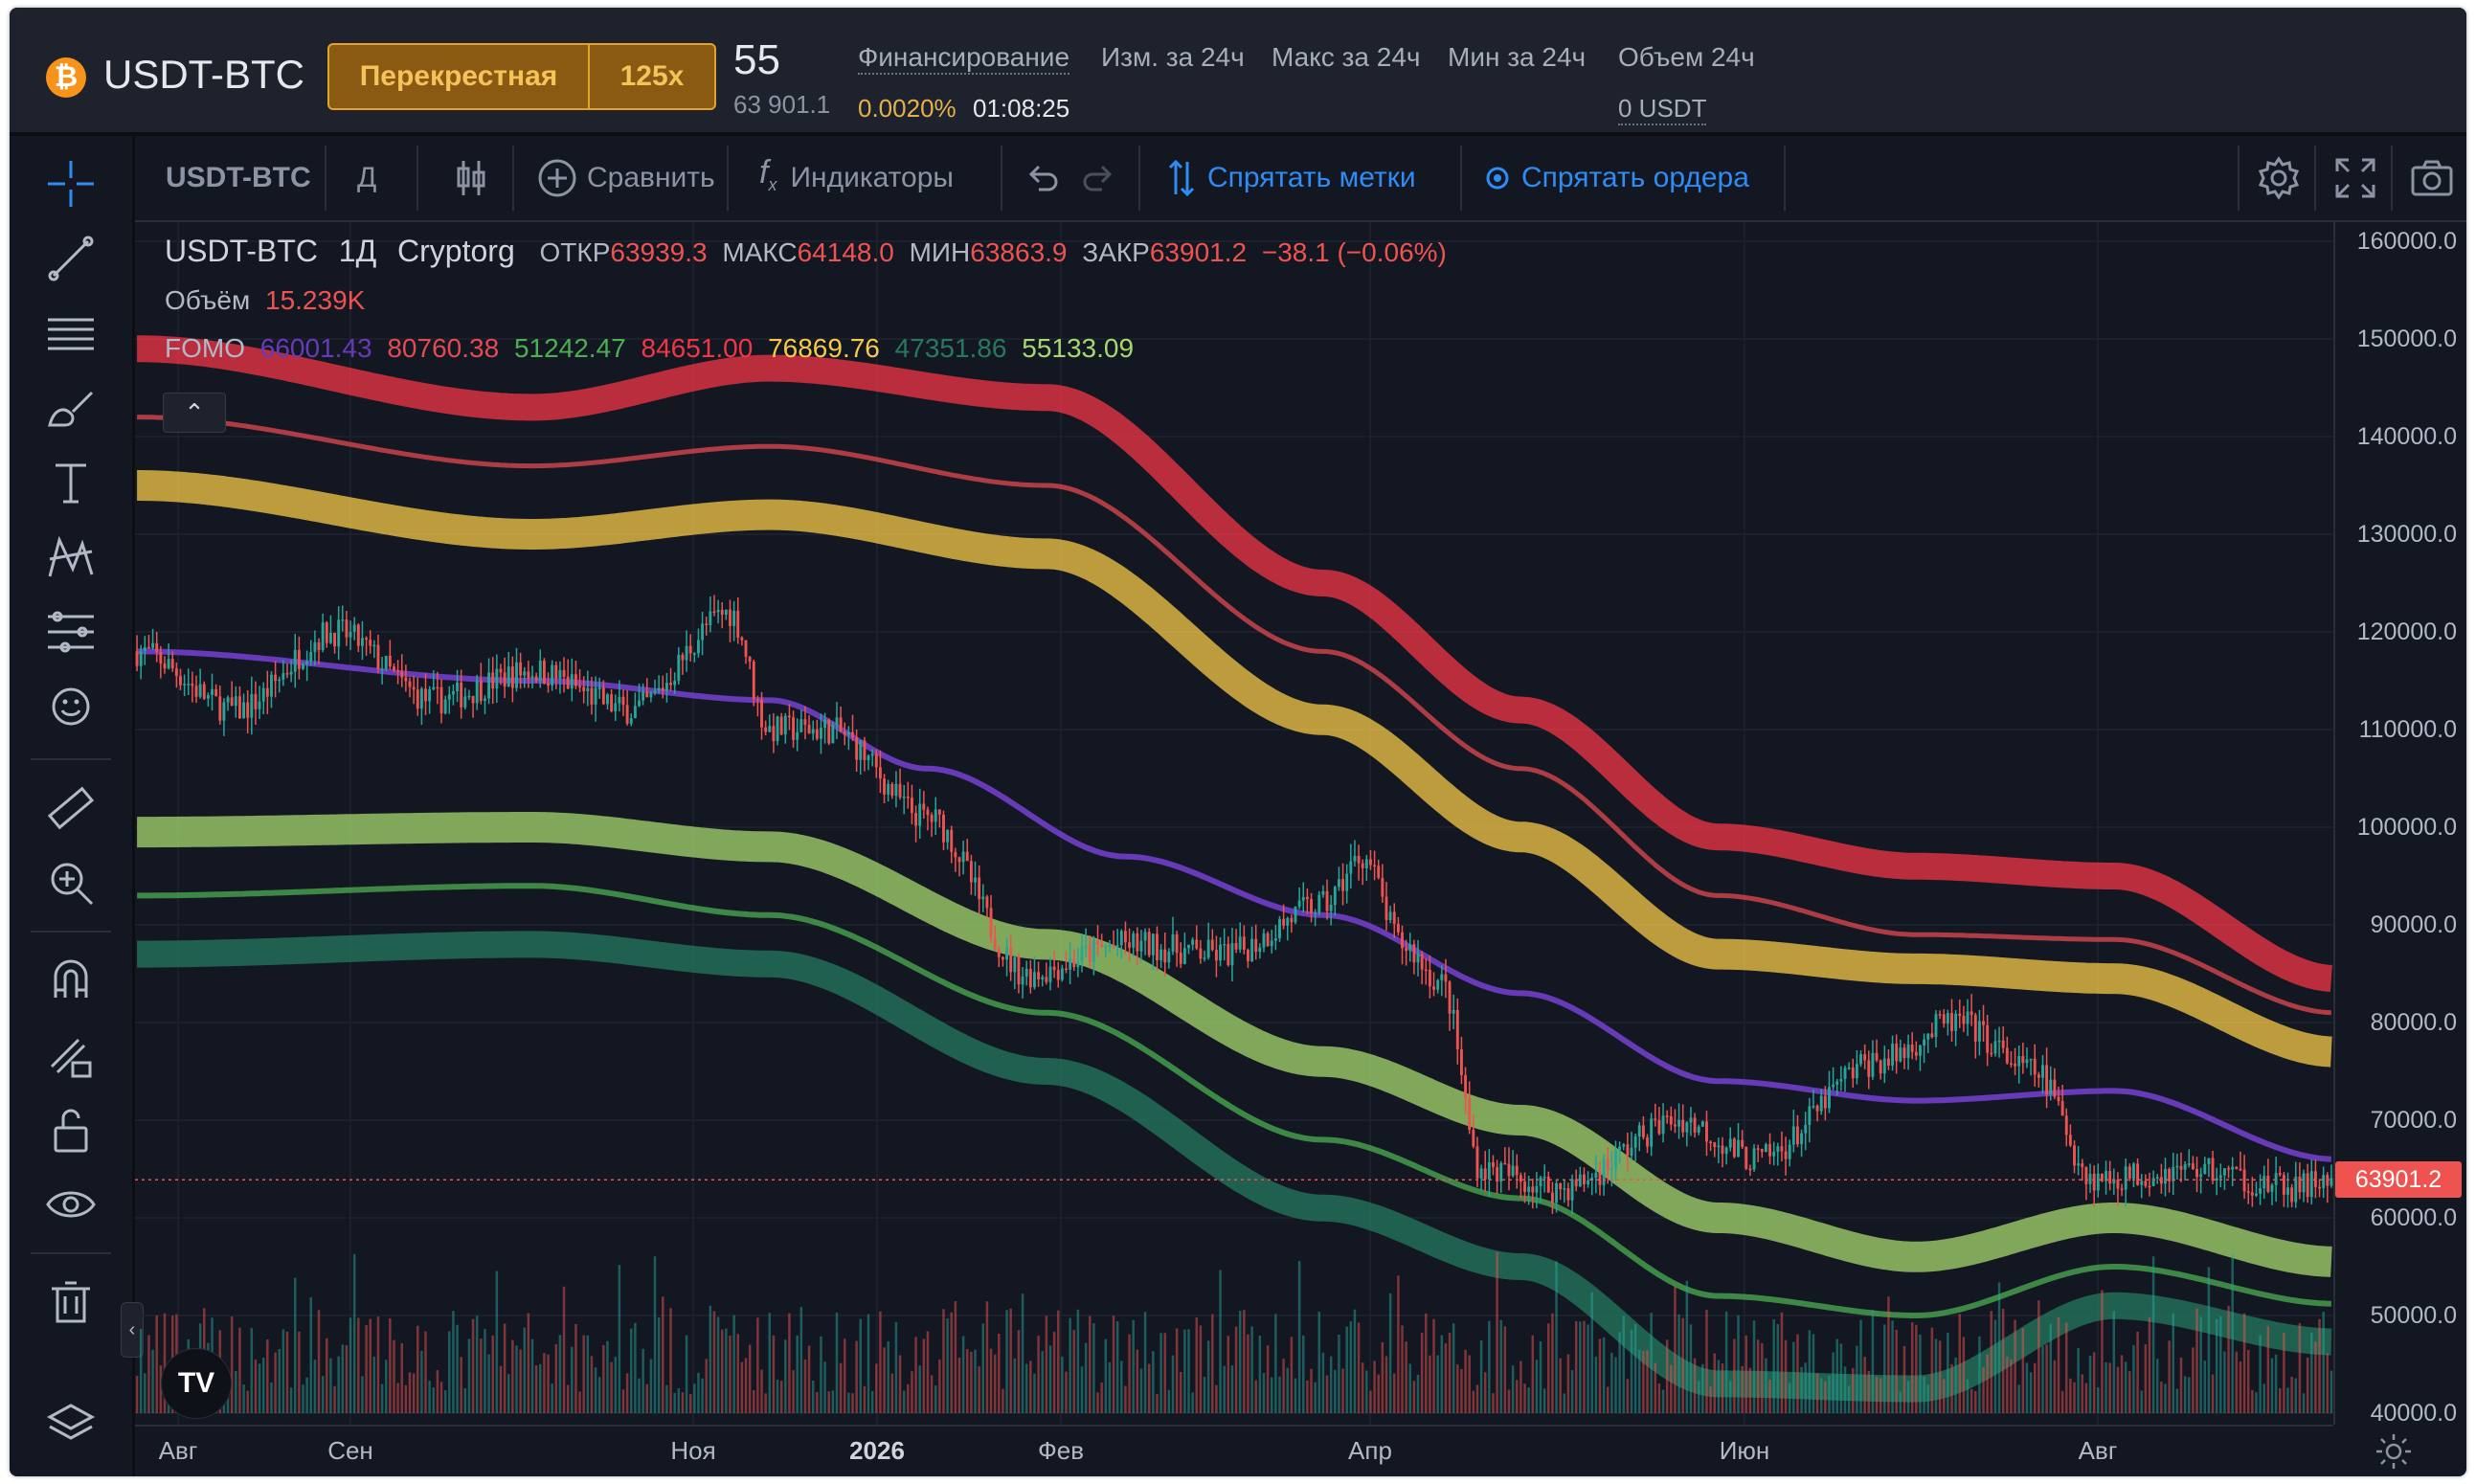 This screenshot has width=2476, height=1484. Describe the element at coordinates (71, 1302) in the screenshot. I see `delete-drawings-tool` at that location.